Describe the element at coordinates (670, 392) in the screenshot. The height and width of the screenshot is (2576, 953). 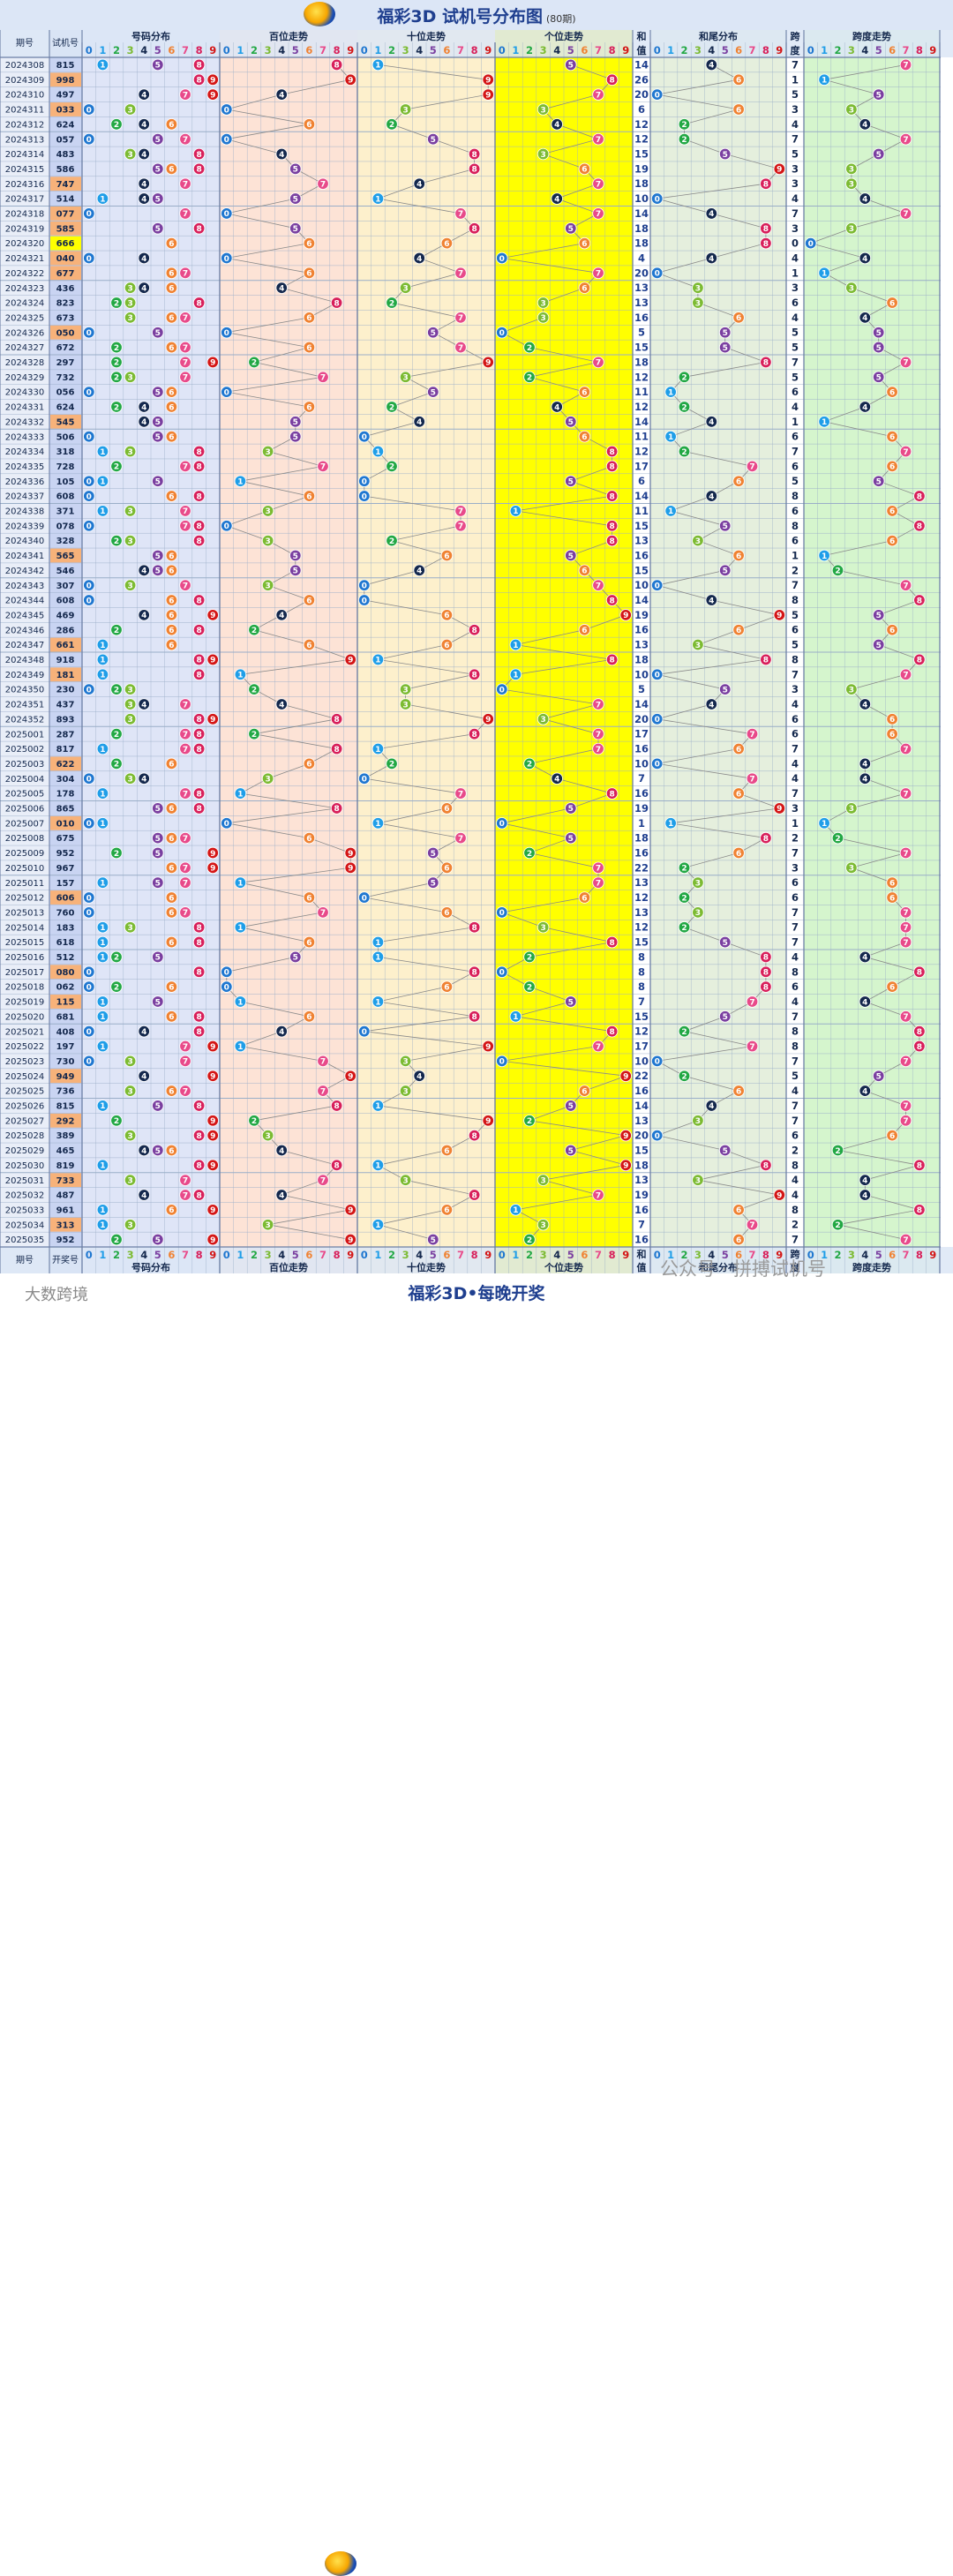
I see `sum-tail-ball-label: 1` at that location.